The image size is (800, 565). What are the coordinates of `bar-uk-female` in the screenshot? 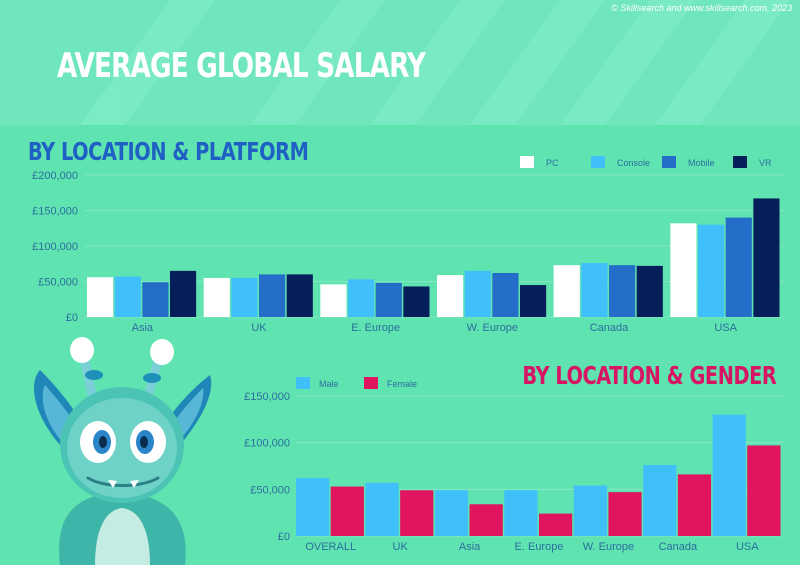 It's located at (417, 513).